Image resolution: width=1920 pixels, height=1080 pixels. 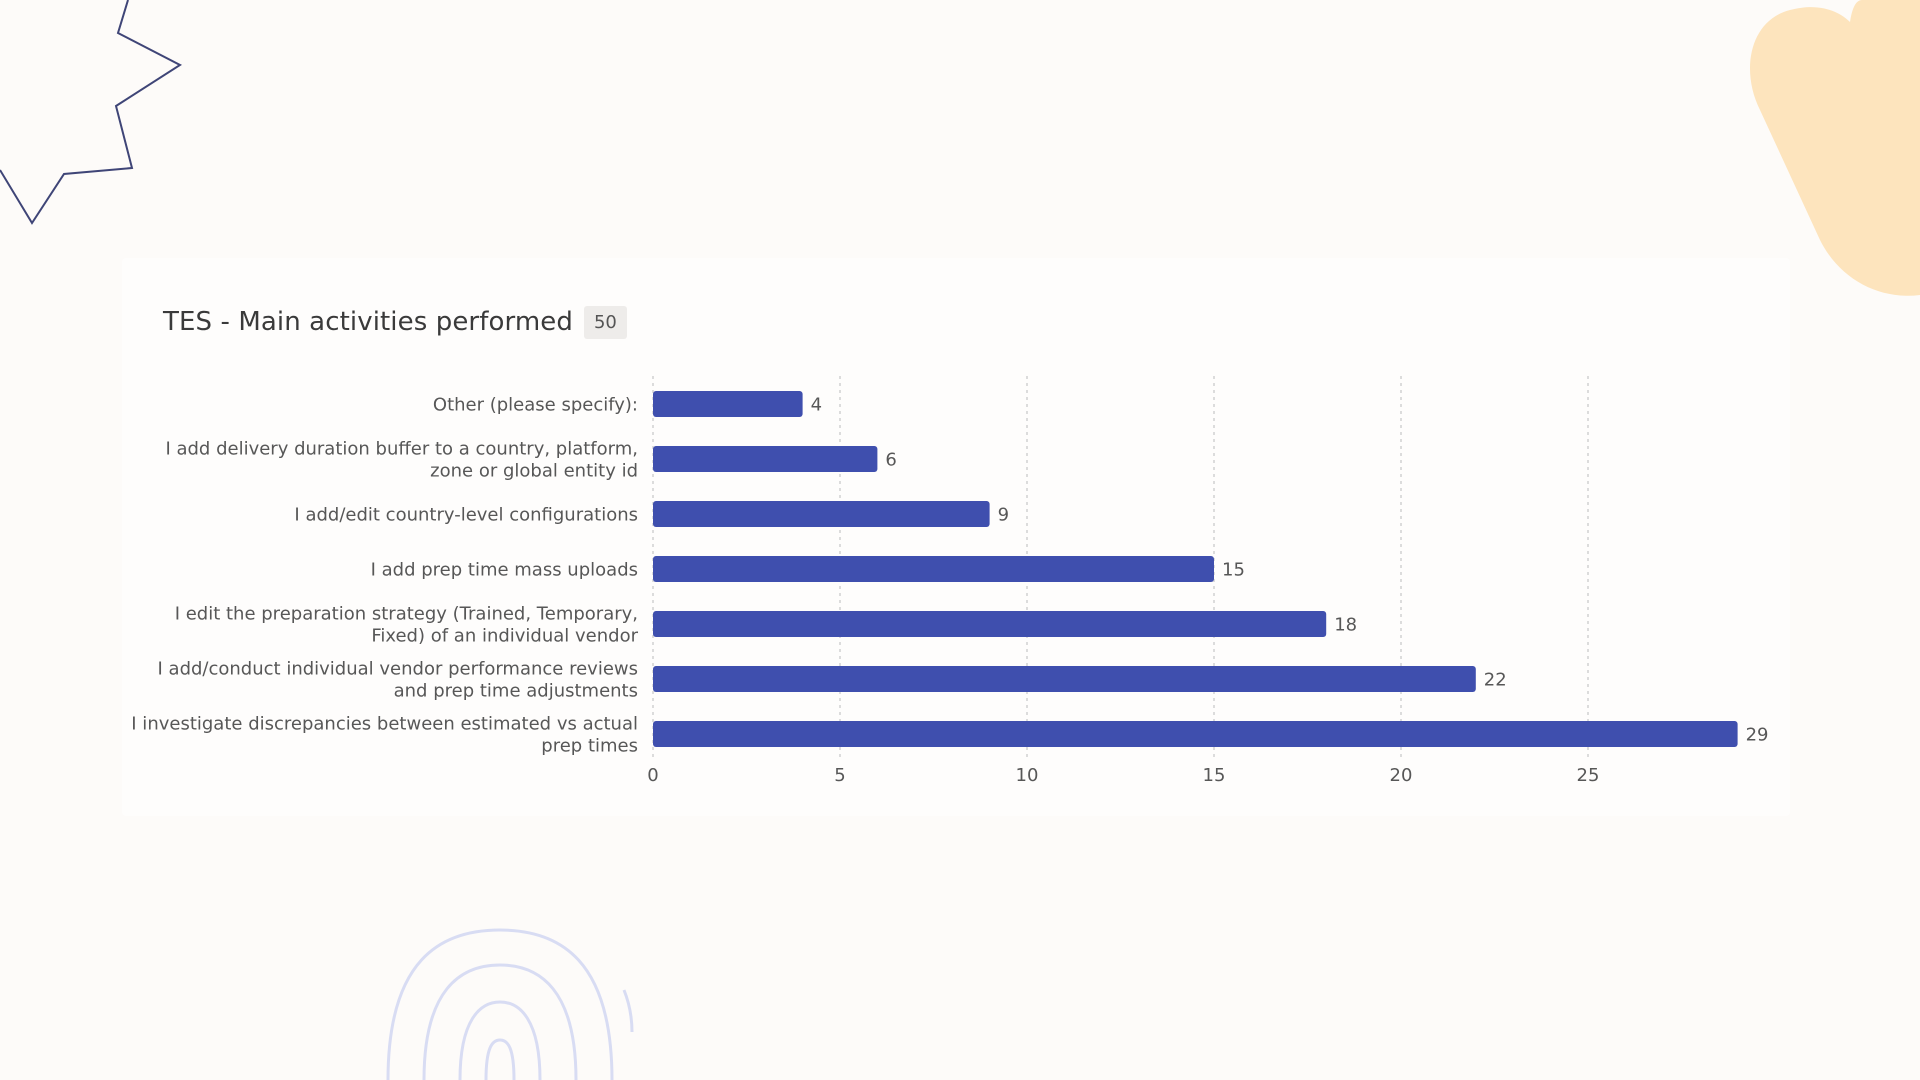 What do you see at coordinates (1123, 775) in the screenshot?
I see `x-axis-ticks: 0 5 10 15 20 25` at bounding box center [1123, 775].